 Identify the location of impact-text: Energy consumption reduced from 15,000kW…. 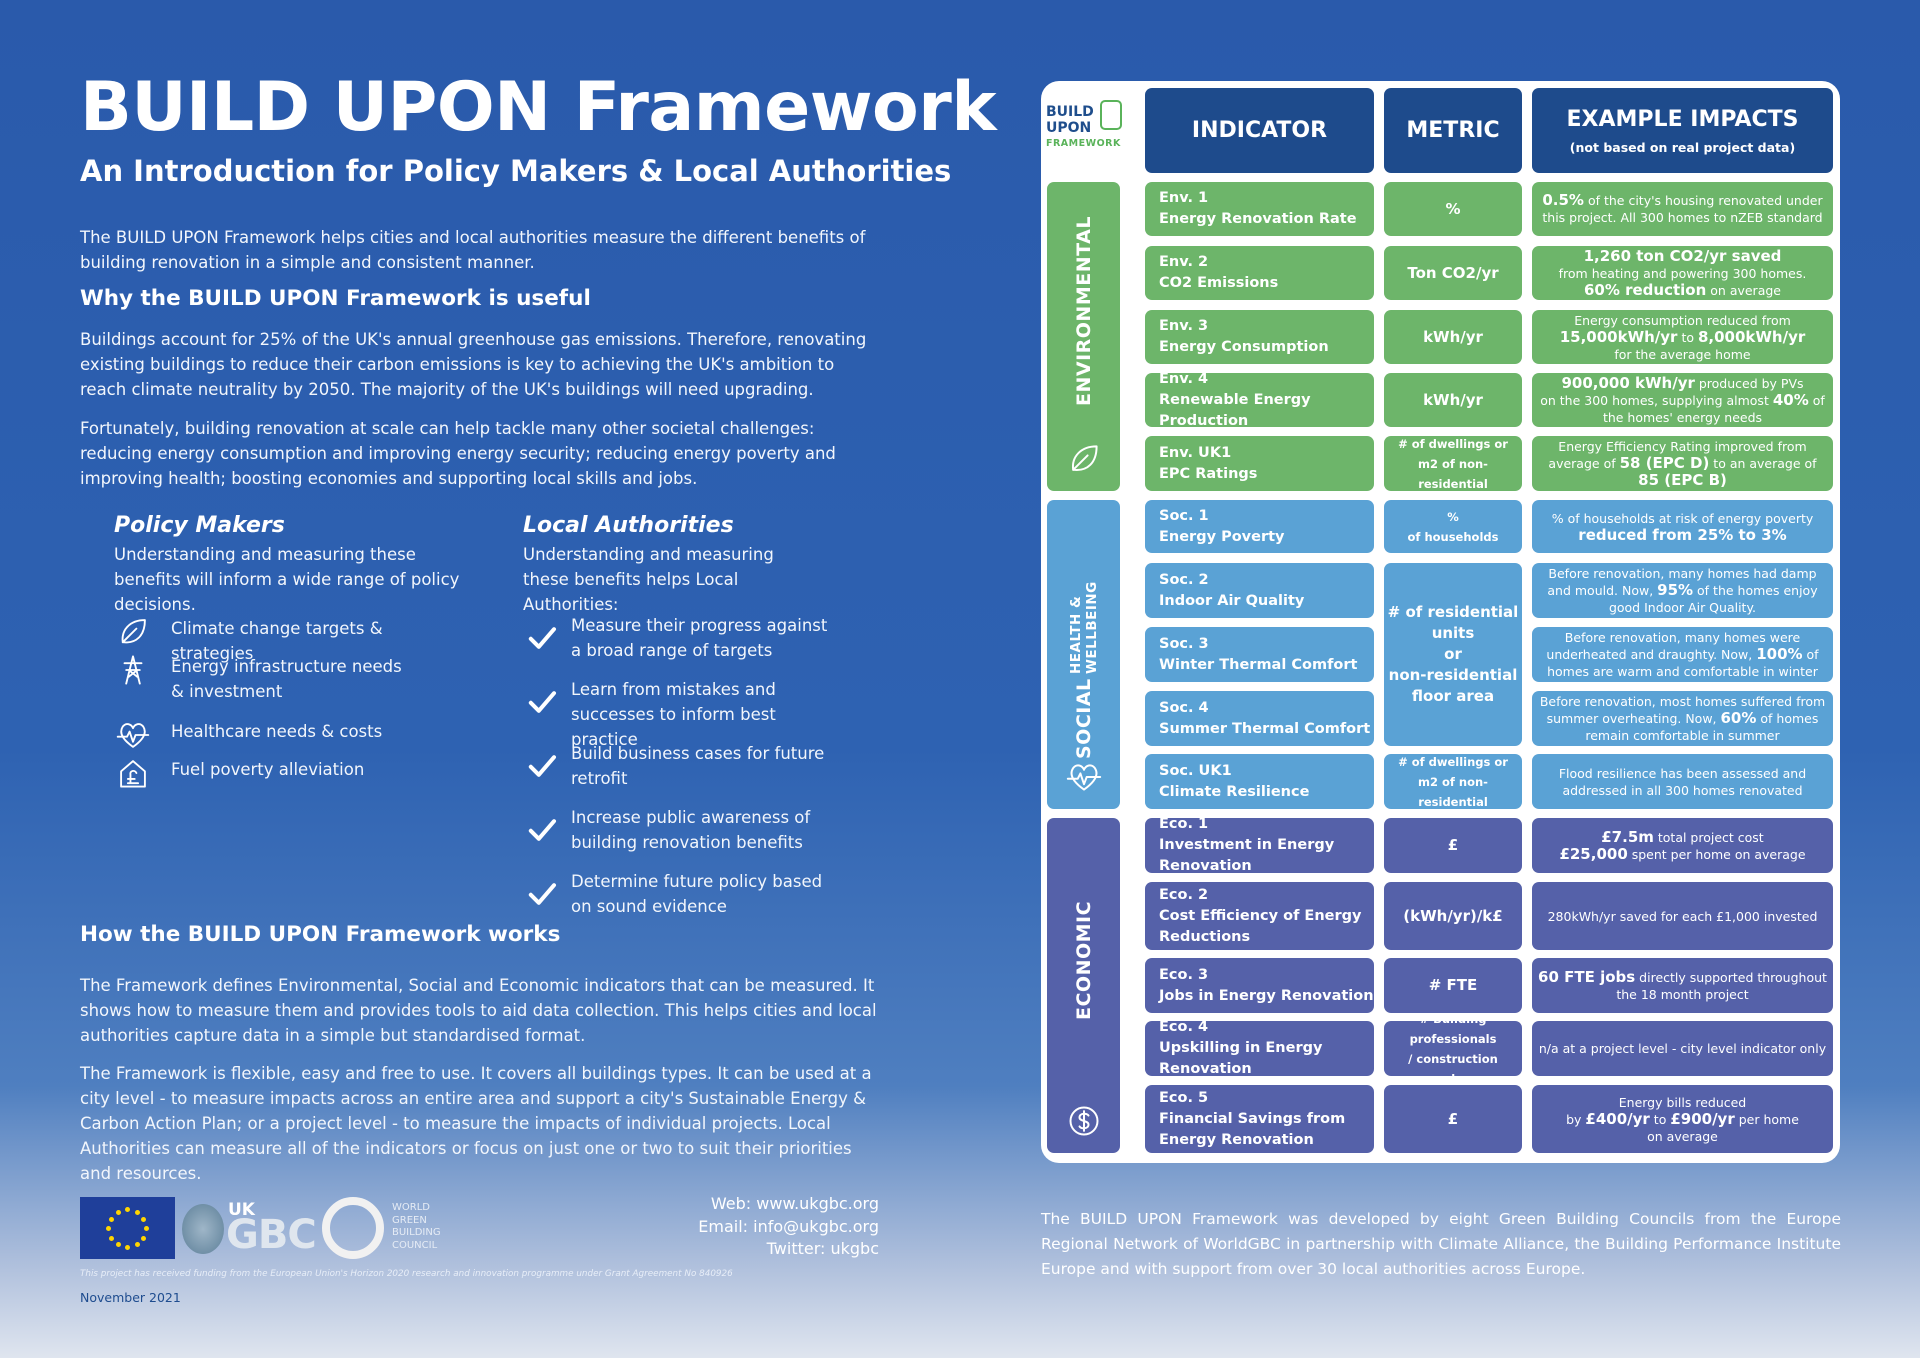
(1683, 337).